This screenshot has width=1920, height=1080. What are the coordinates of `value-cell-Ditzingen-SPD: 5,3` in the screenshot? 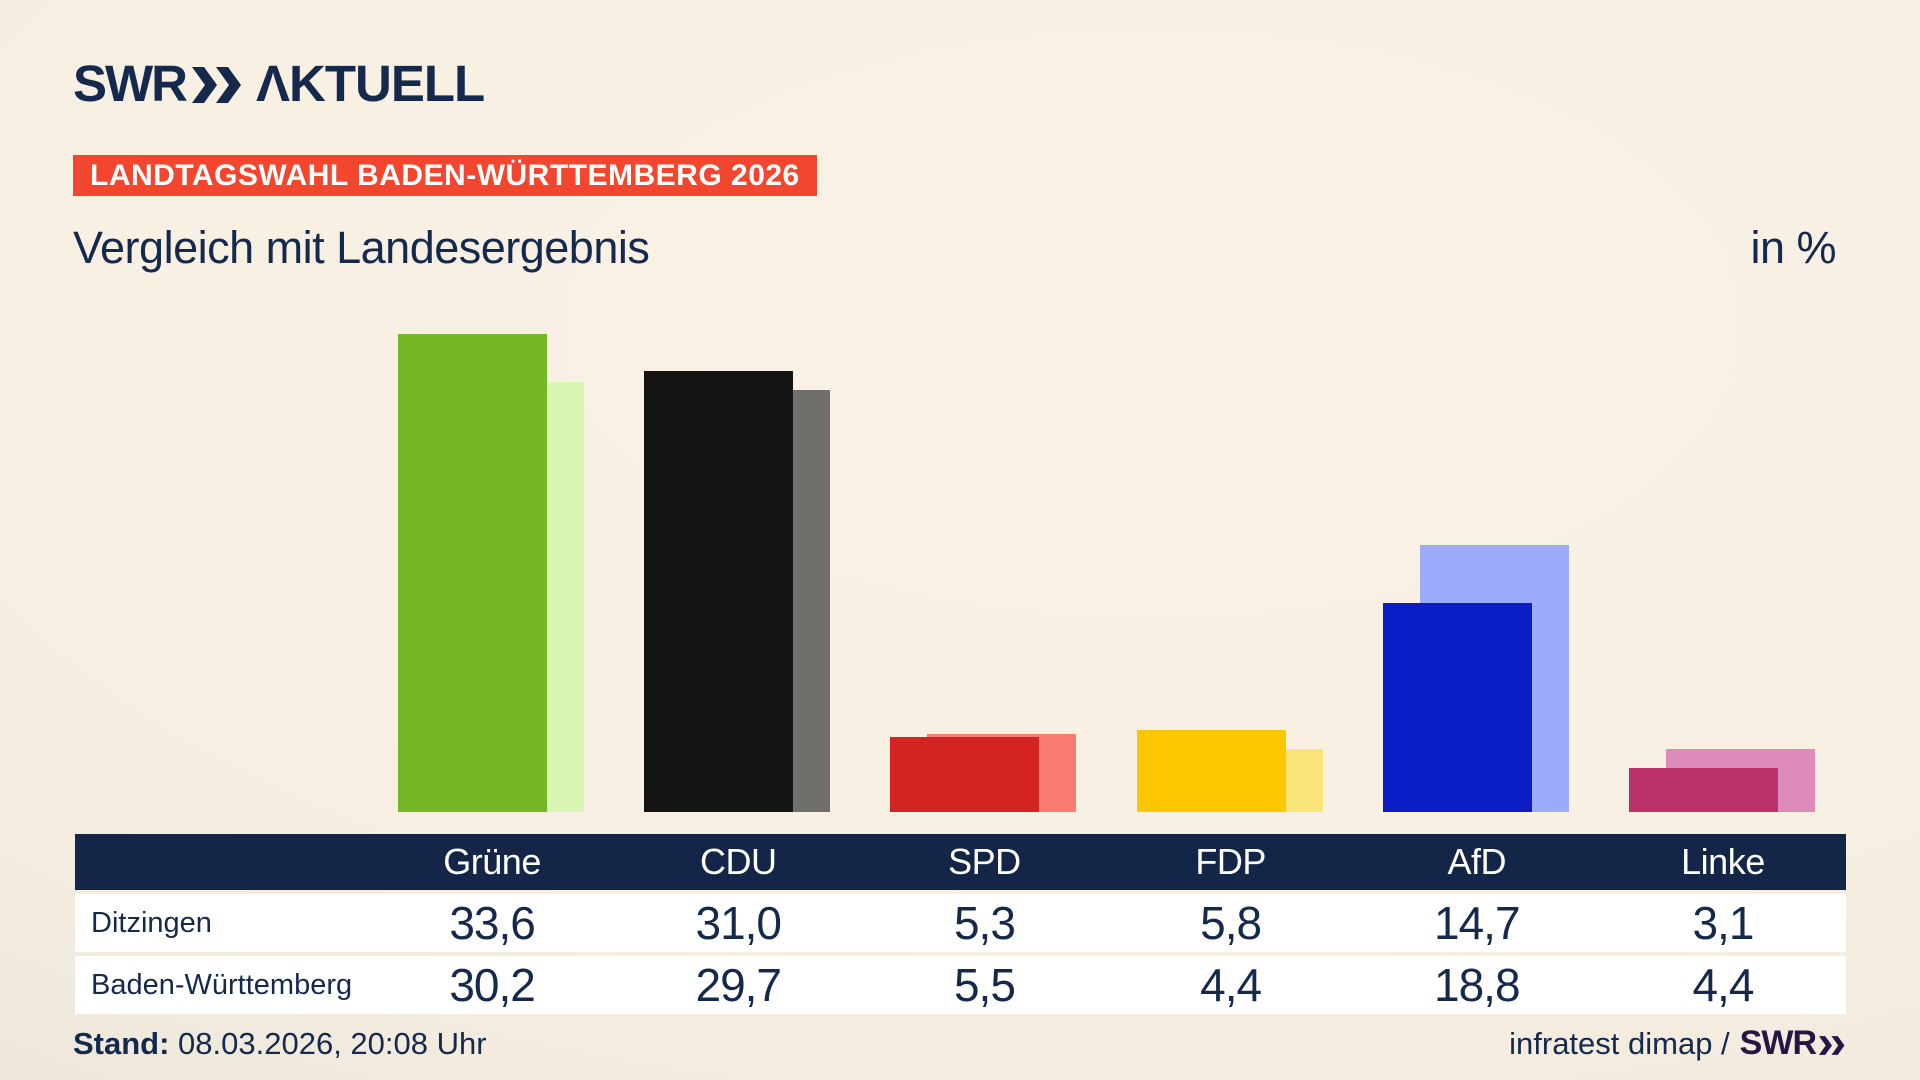 It's located at (984, 923).